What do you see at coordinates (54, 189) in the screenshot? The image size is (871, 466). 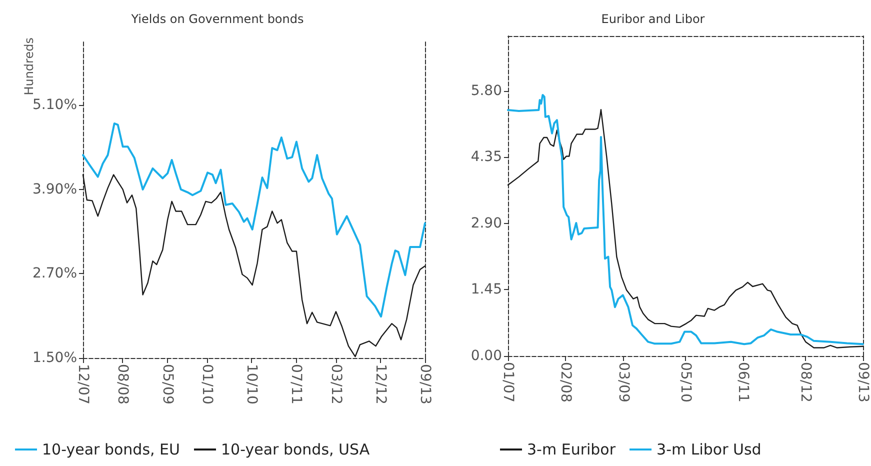 I see `y-tick-label: 3.90%` at bounding box center [54, 189].